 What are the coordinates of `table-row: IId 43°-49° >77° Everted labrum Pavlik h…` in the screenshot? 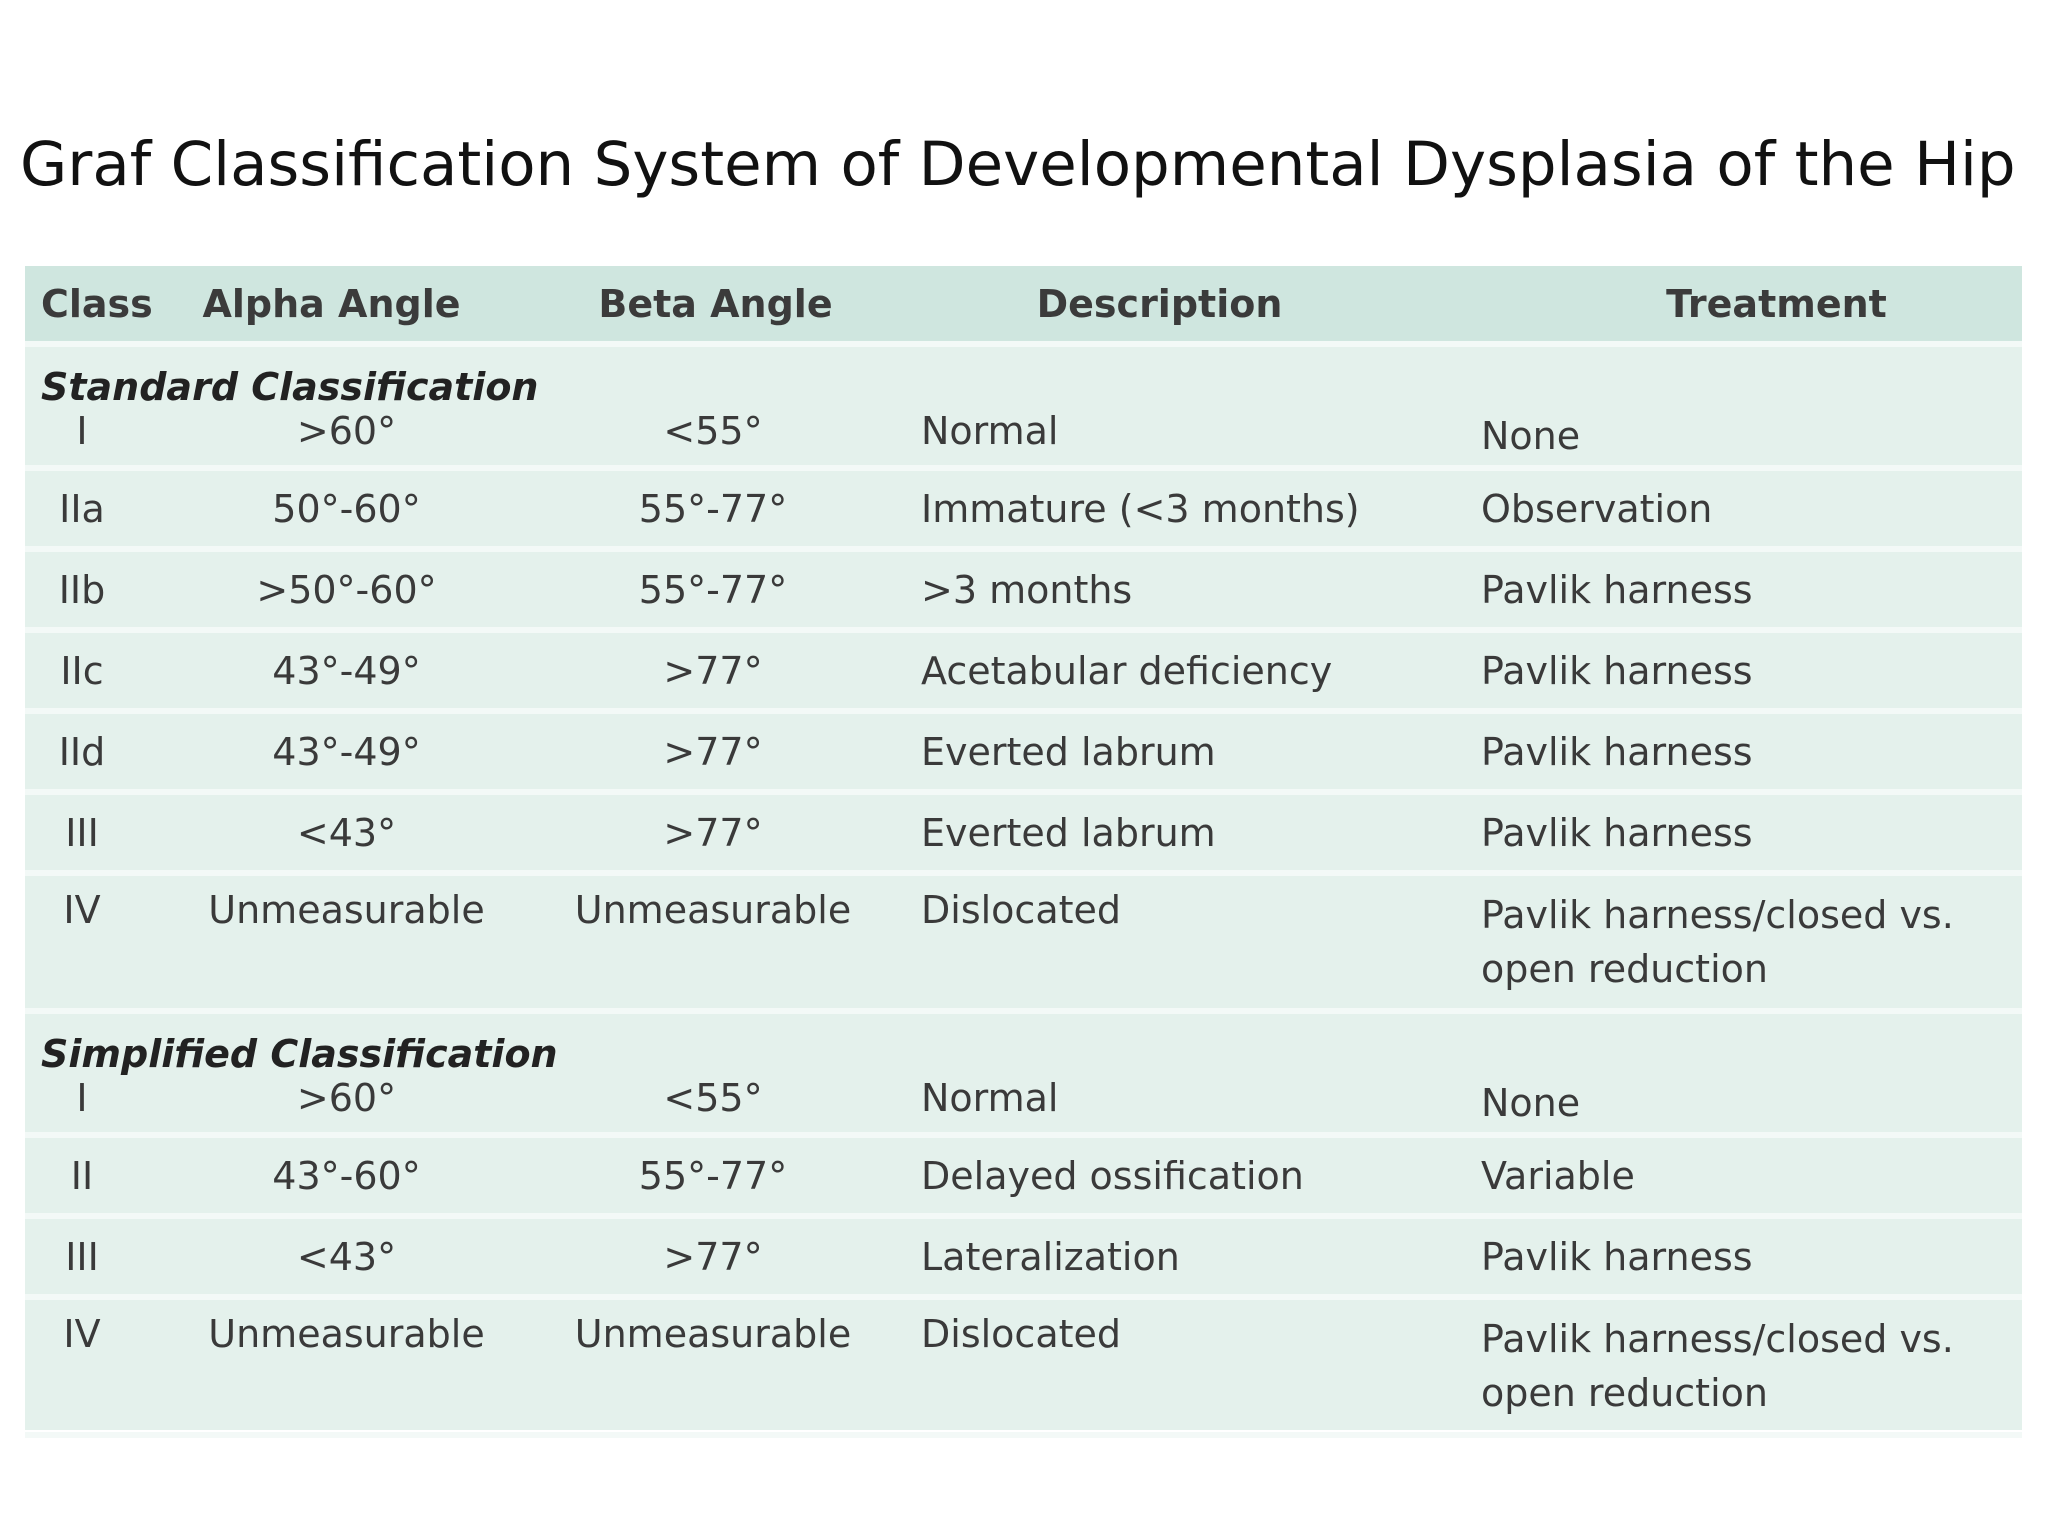 It's located at (1023, 754).